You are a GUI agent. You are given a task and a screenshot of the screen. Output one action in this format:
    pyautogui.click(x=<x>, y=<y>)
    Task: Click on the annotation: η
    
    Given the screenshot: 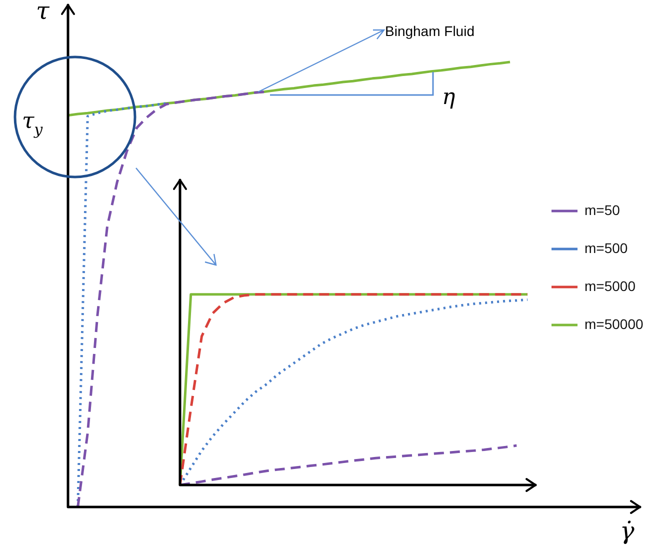 What is the action you would take?
    pyautogui.click(x=449, y=97)
    